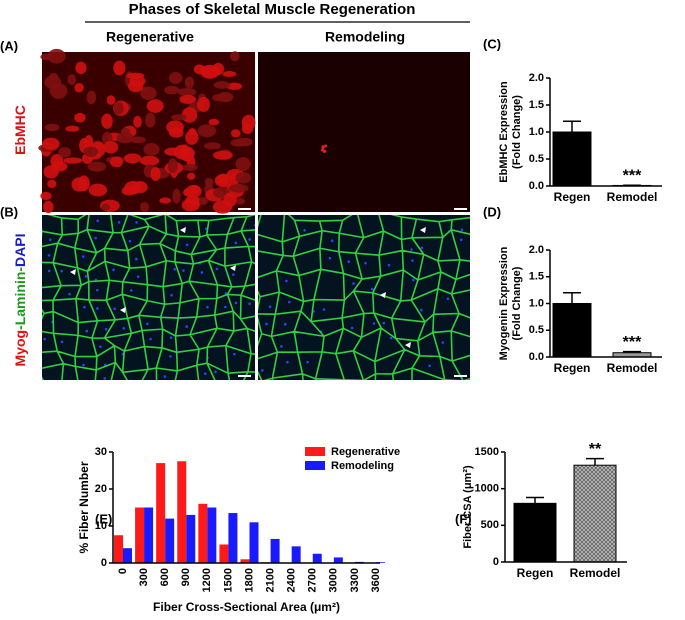 The image size is (685, 620). I want to click on x-tick-label: 0, so click(123, 571).